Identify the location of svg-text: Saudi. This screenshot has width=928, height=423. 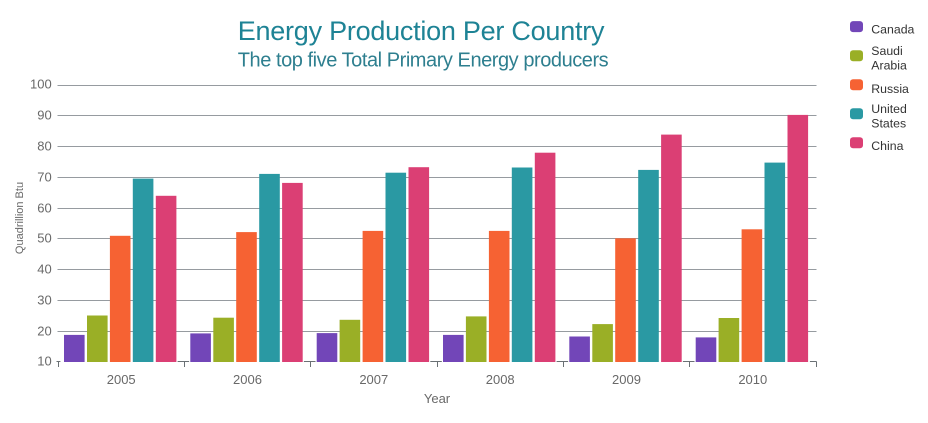
(886, 51).